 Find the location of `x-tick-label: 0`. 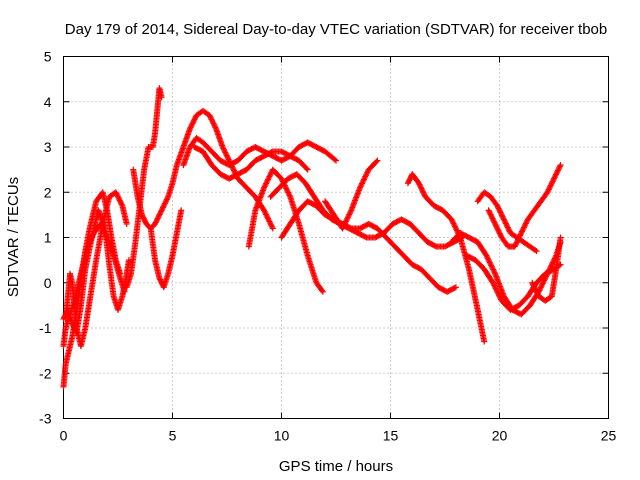

x-tick-label: 0 is located at coordinates (64, 436).